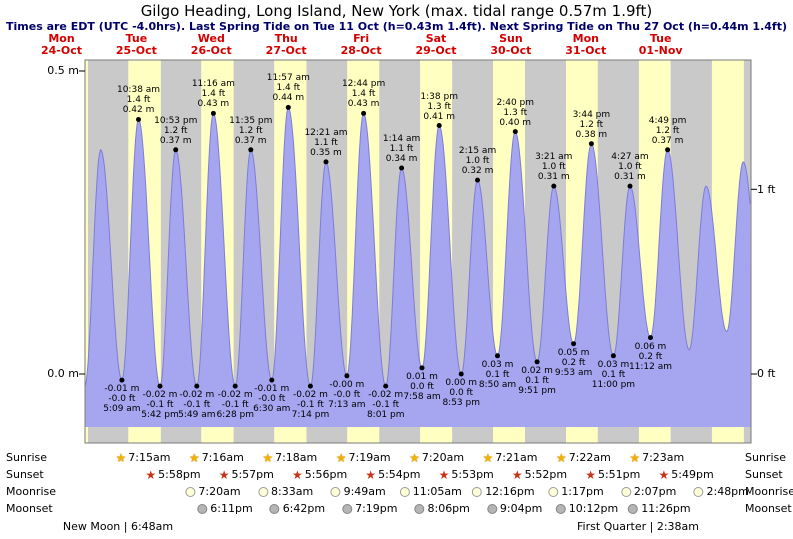 This screenshot has width=793, height=539. I want to click on moonset-entry: 10:12pm, so click(586, 509).